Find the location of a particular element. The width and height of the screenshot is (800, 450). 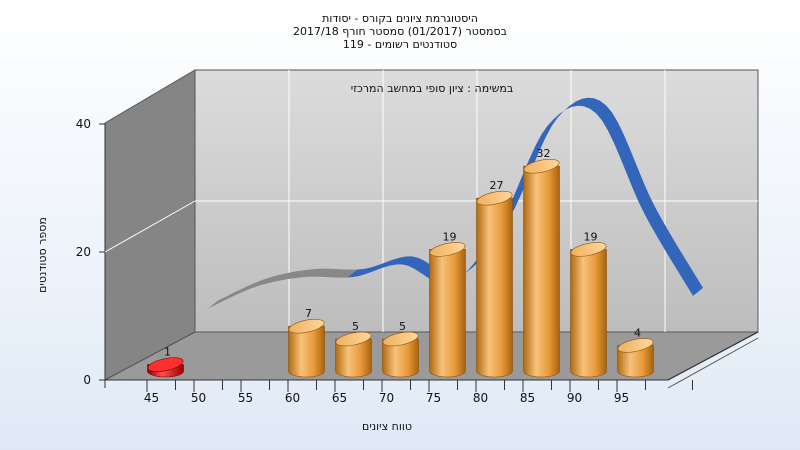

chart-title-line-2: בסמסטר (01/2017) סמסטר חורף 2017/18 is located at coordinates (400, 31).